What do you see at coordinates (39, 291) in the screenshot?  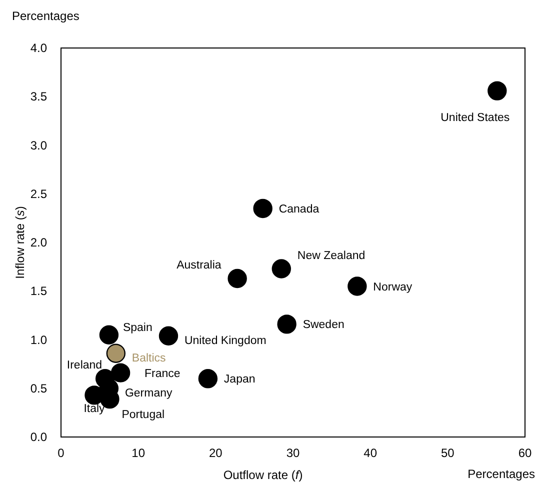 I see `y-tick-label: 1.5` at bounding box center [39, 291].